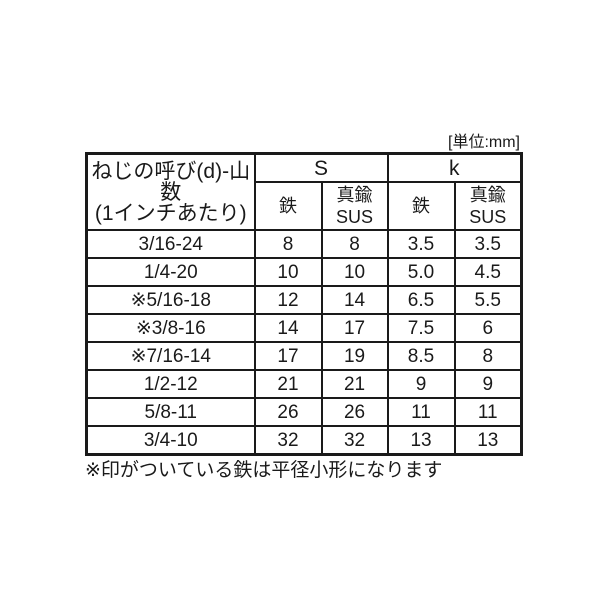 The image size is (600, 600). Describe the element at coordinates (421, 384) in the screenshot. I see `k-iron-cell: 9` at that location.